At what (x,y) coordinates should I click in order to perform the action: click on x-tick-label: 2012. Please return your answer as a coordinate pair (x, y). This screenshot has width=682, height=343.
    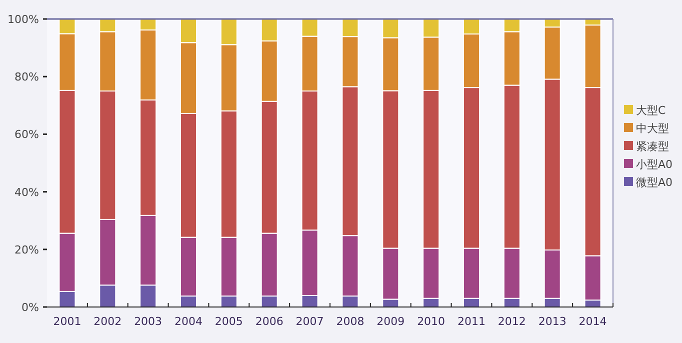
    Looking at the image, I should click on (512, 321).